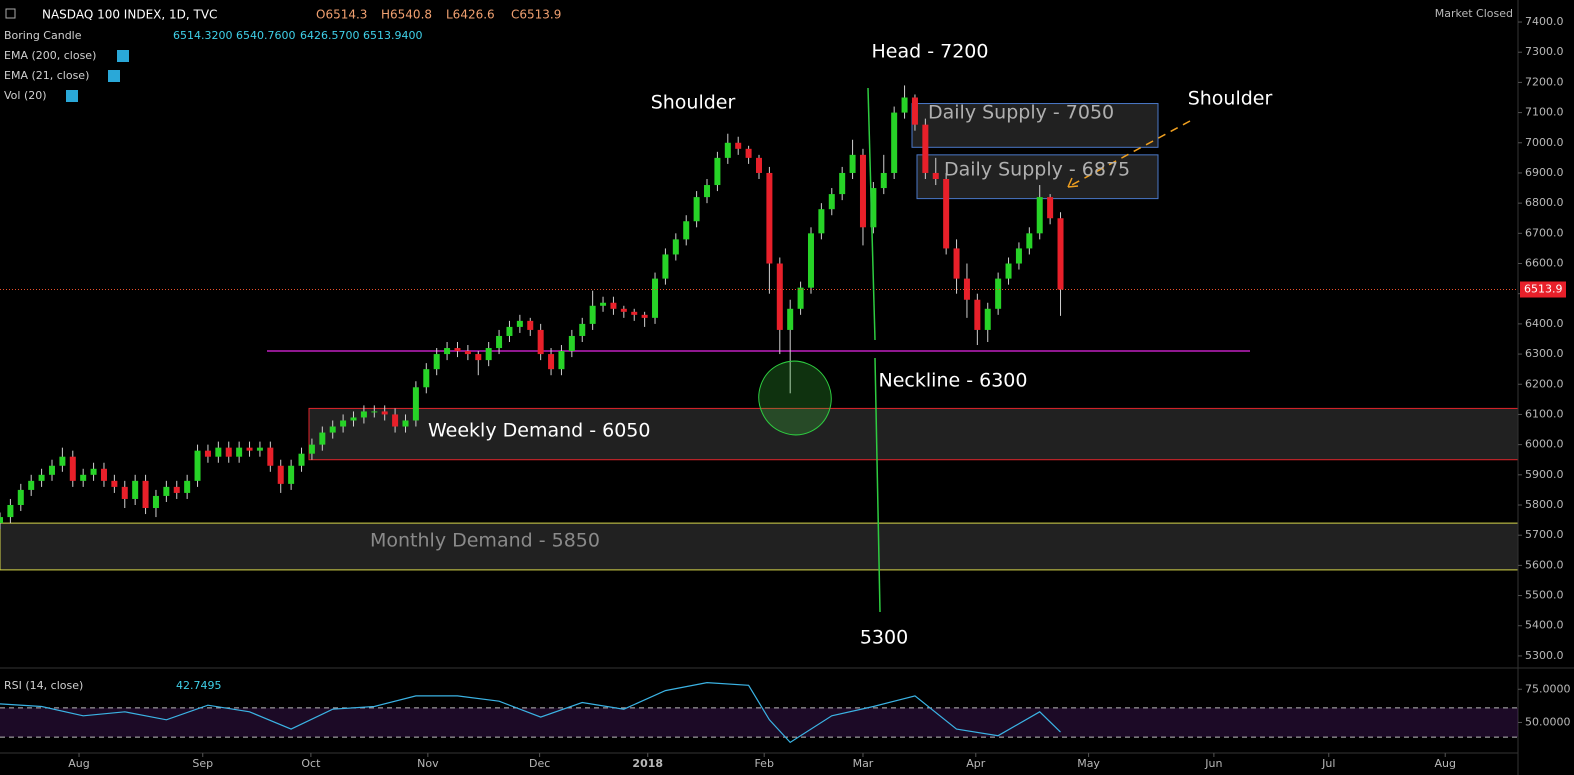  I want to click on indicator-name: Boring Candle, so click(43, 35).